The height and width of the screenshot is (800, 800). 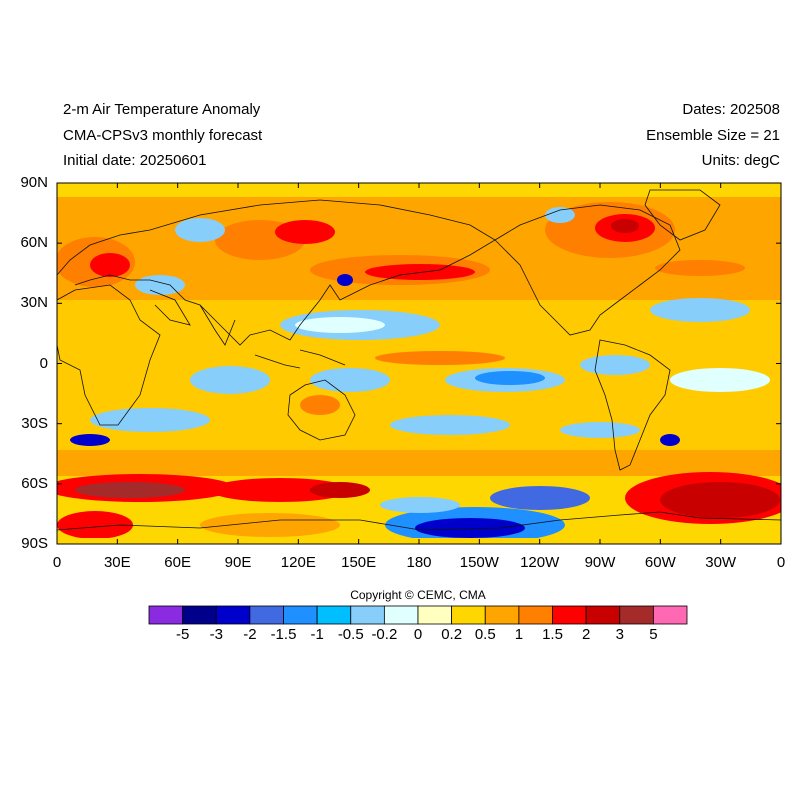 I want to click on colorbar-tick-label: -0.2, so click(x=384, y=634).